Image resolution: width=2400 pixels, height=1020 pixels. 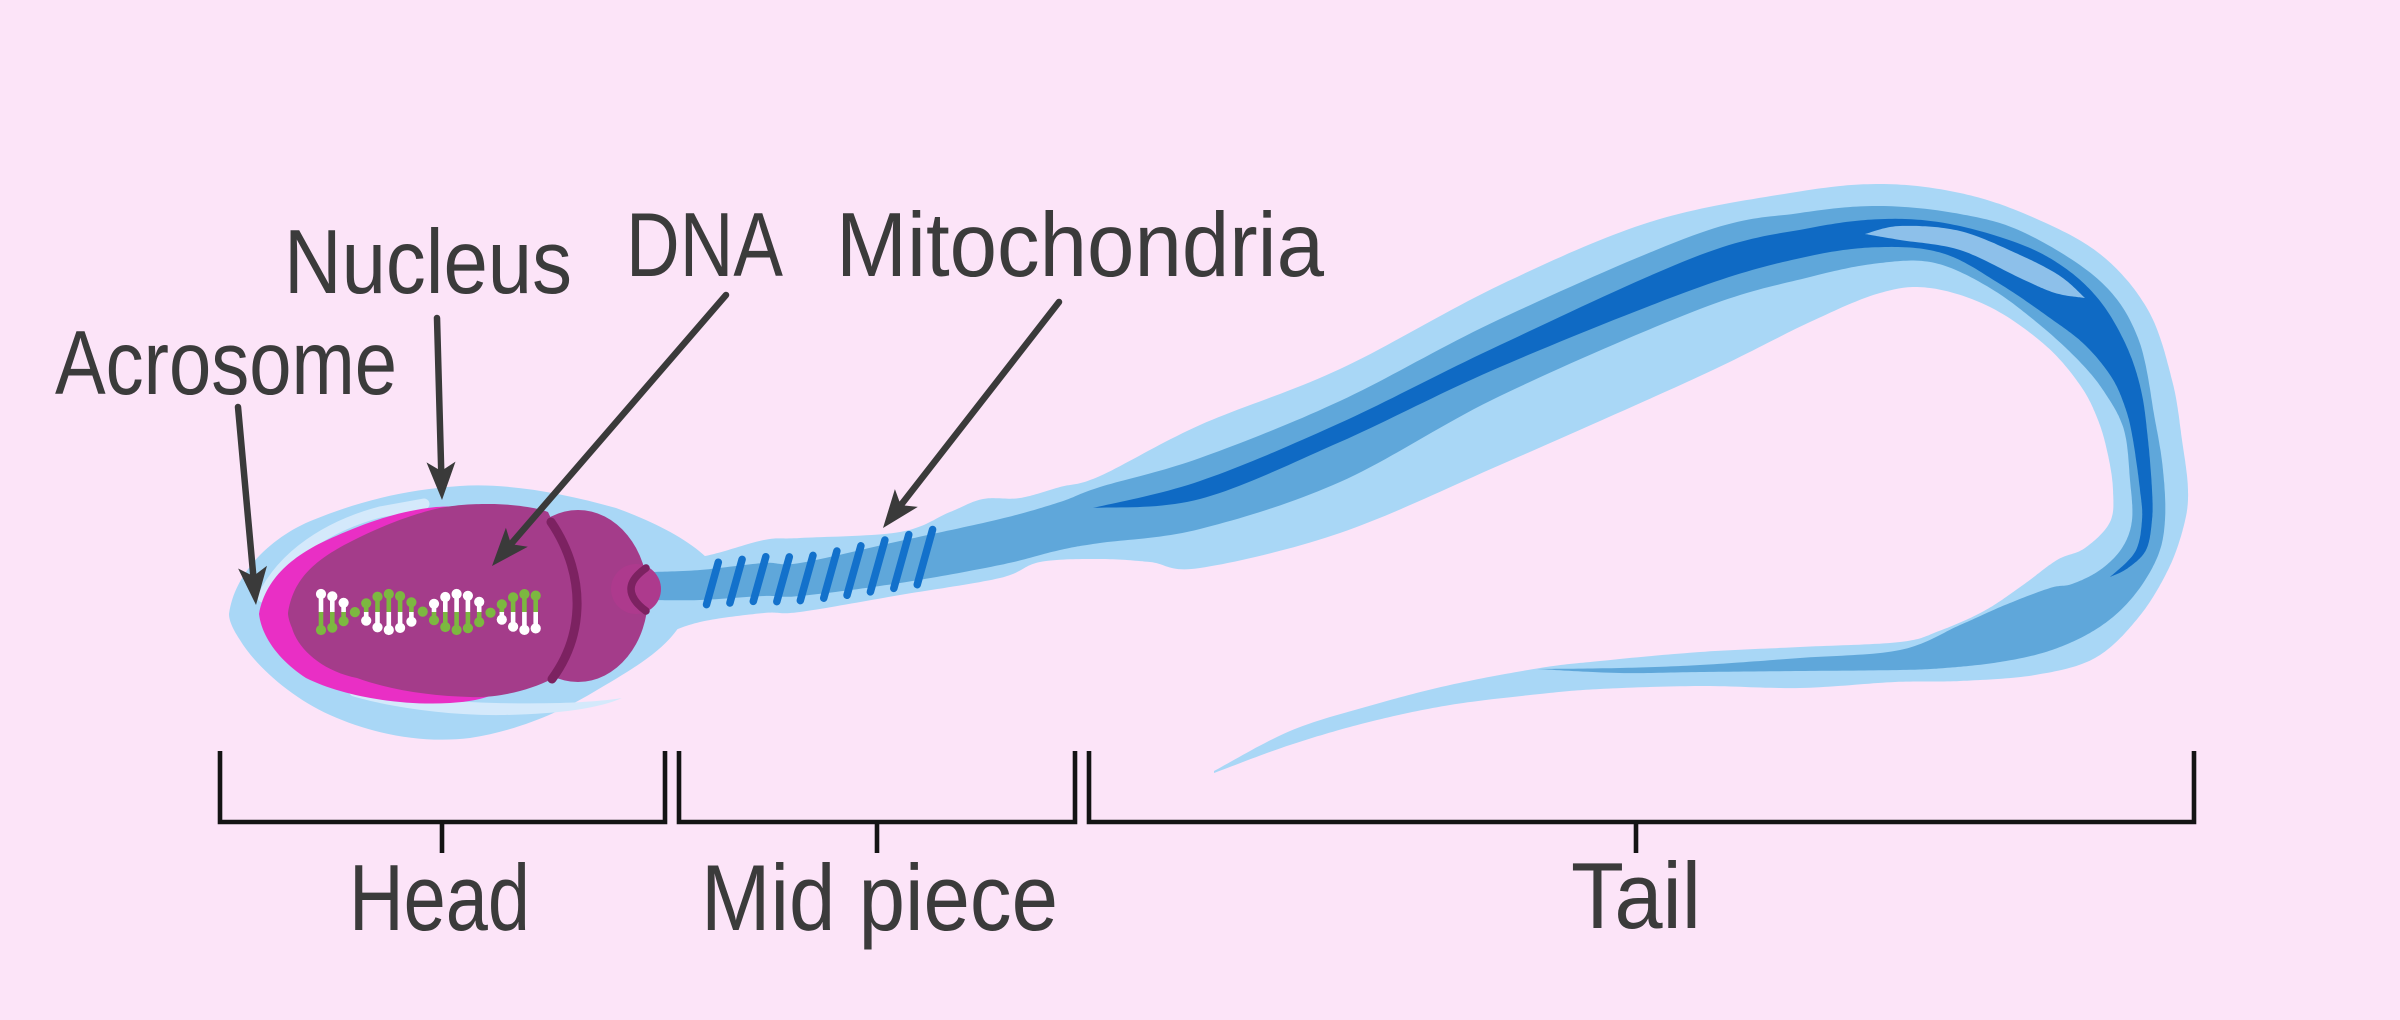 I want to click on svg-text: Acrosome, so click(x=226, y=363).